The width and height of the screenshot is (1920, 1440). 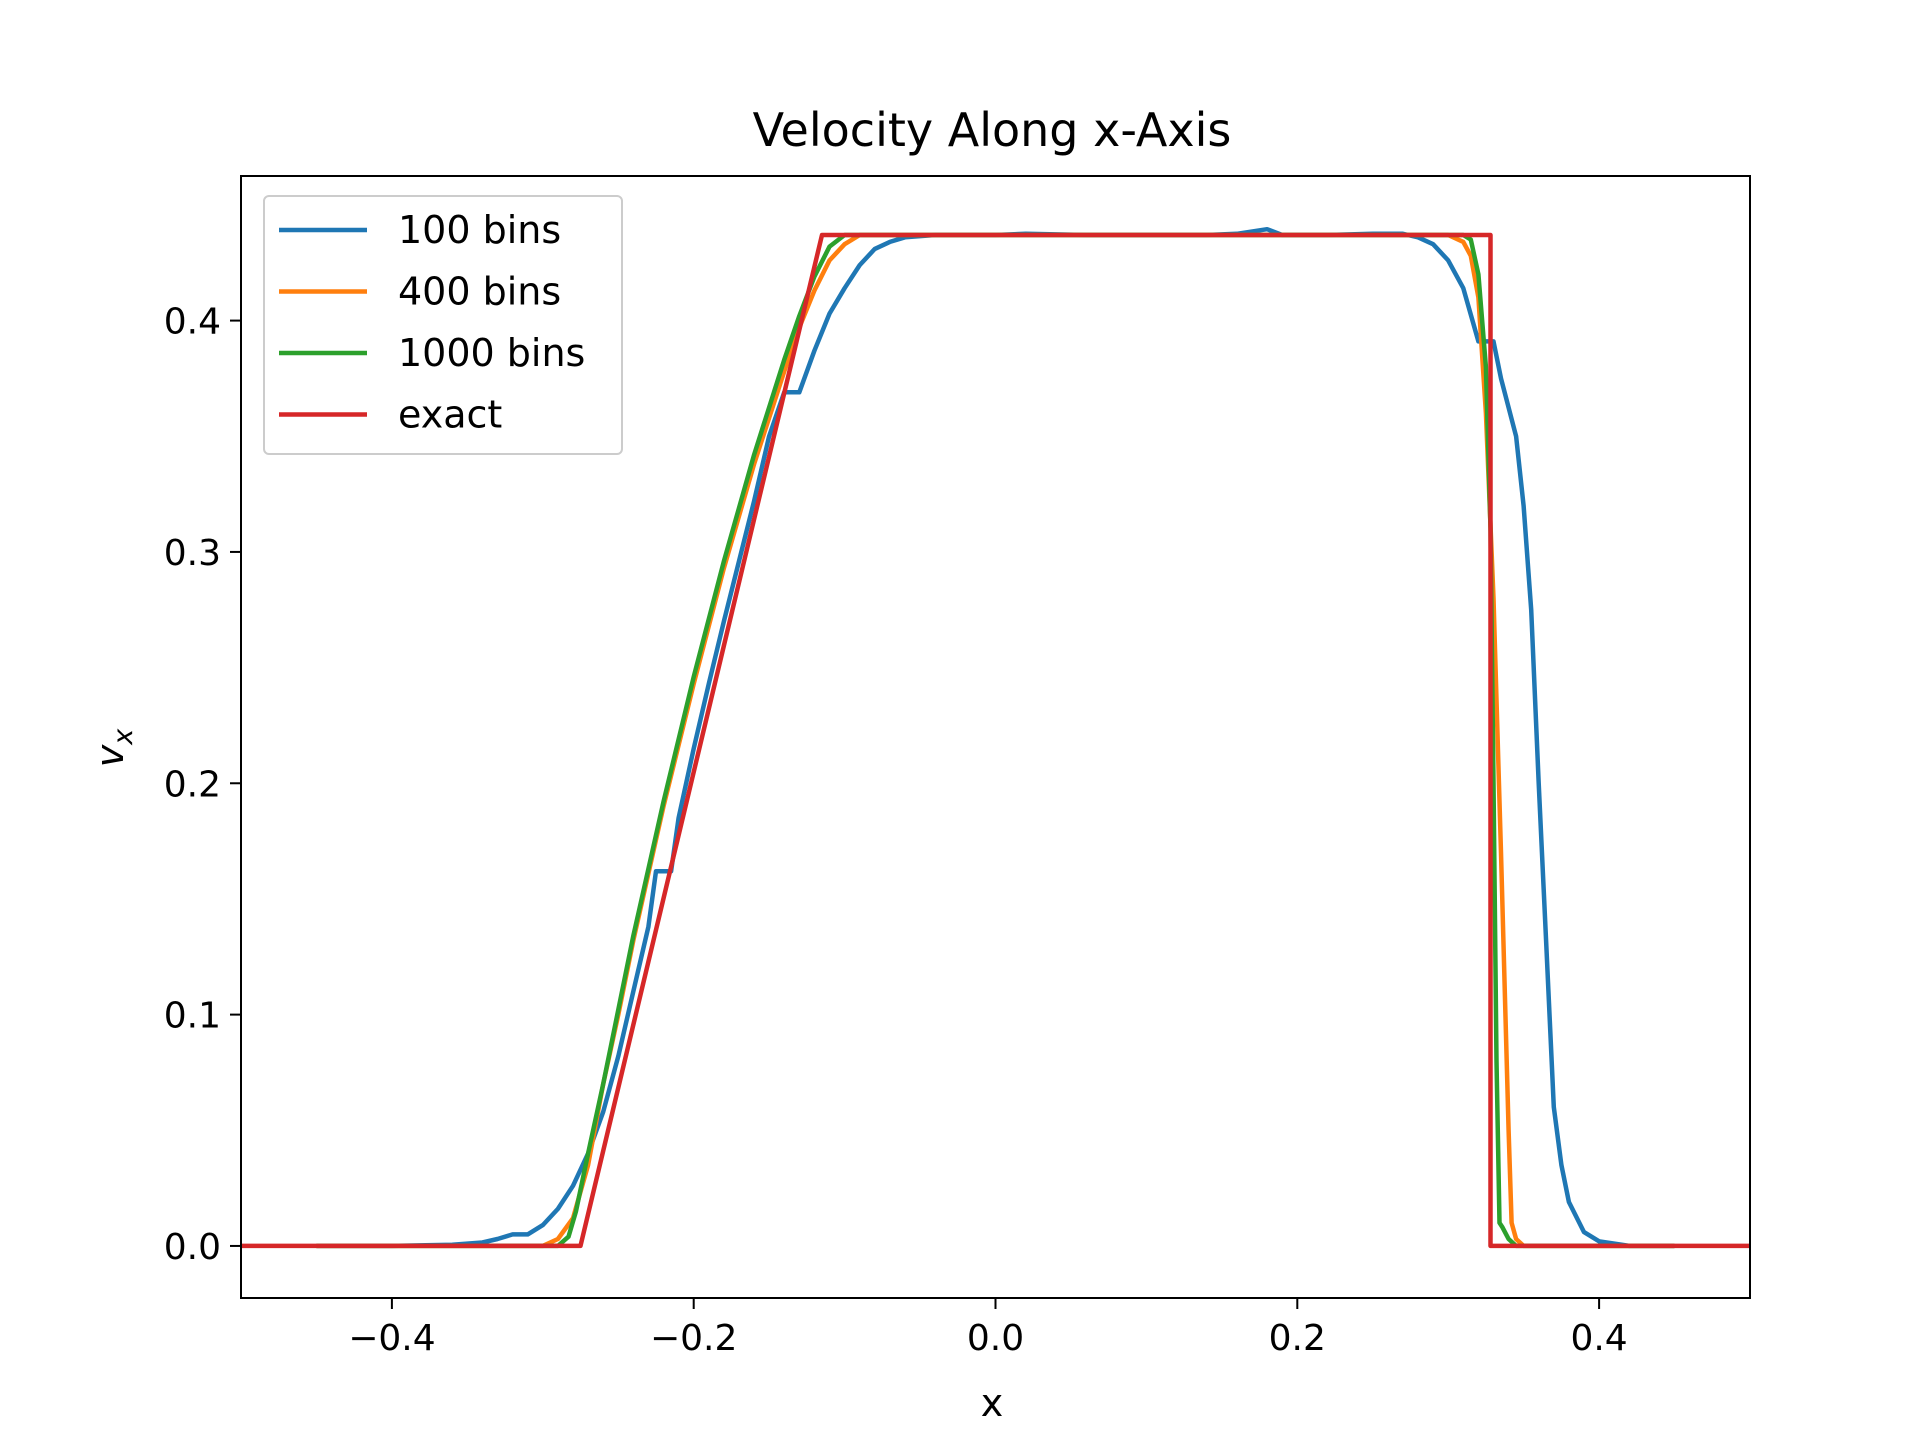 What do you see at coordinates (192, 784) in the screenshot?
I see `y-tick-label: 0.2` at bounding box center [192, 784].